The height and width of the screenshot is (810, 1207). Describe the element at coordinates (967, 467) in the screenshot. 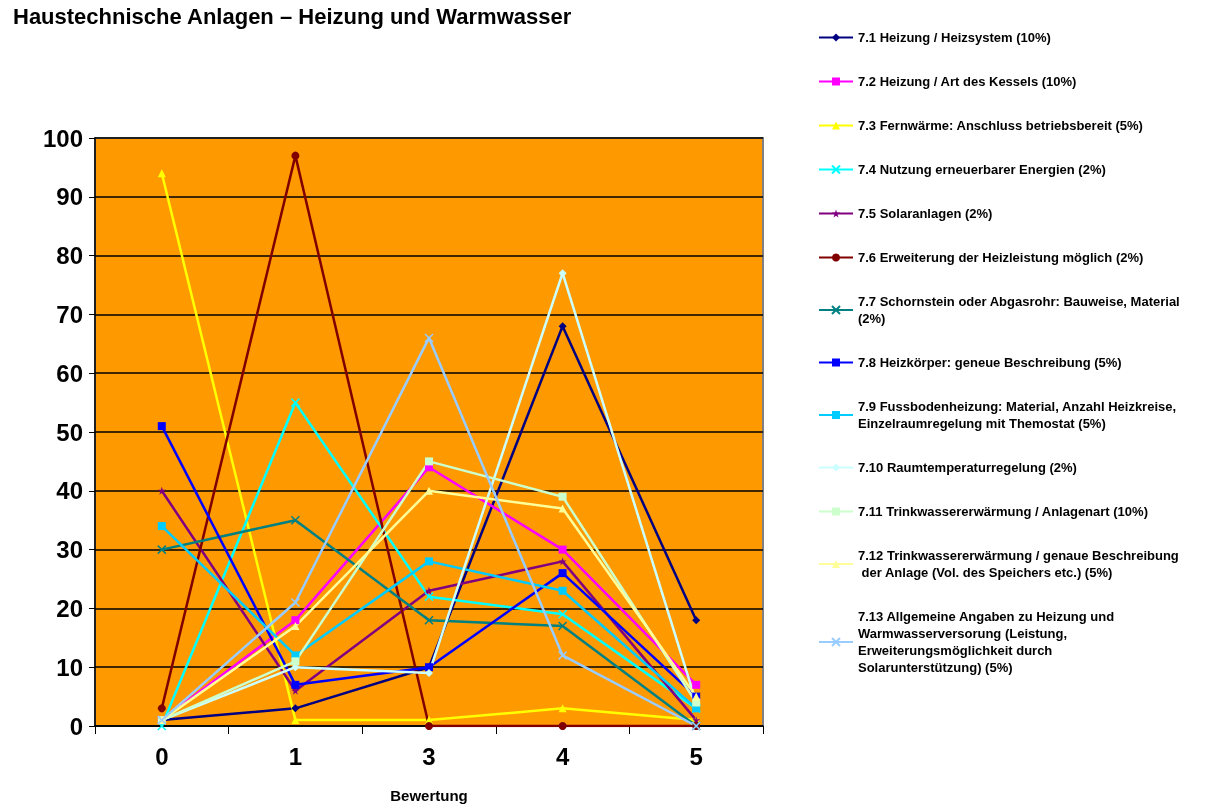

I see `legend-label: 7.10 Raumtemperaturregelung (2%)` at that location.